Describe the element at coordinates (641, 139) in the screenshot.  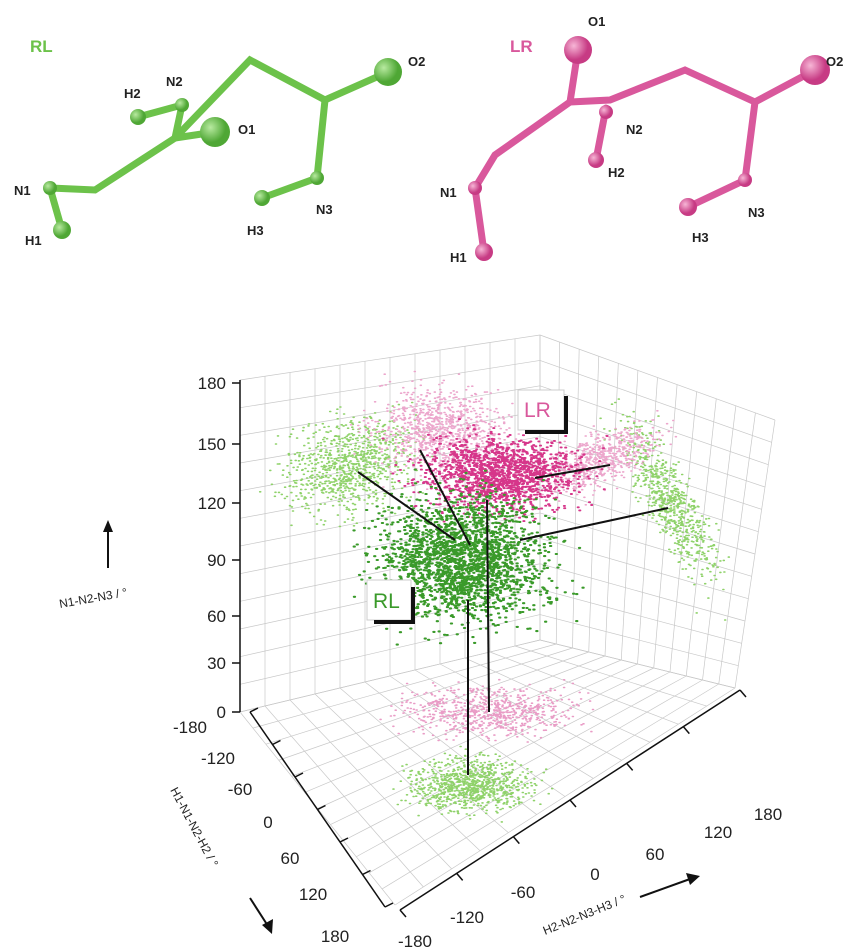
I see `lr-molecule: LR O1 O2 N2 H2 N1 H1 N3 H3` at that location.